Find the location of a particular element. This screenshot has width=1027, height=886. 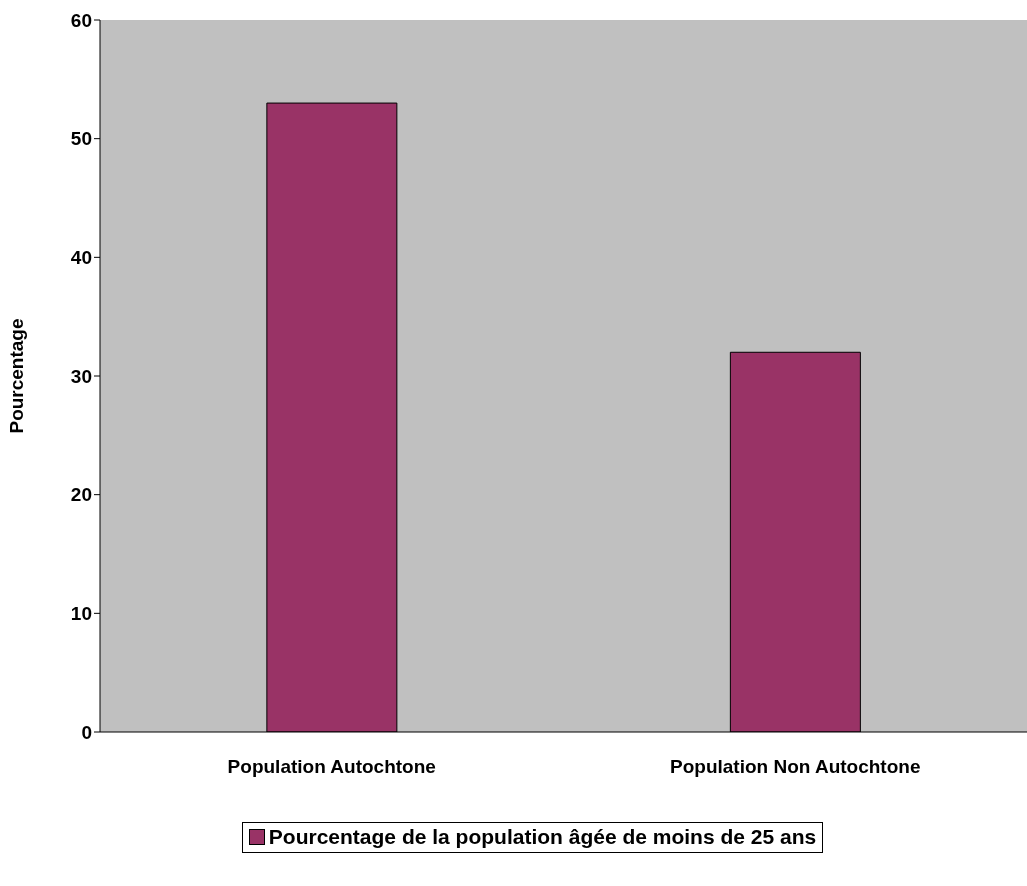

x-tick-label: Population Non Autochtone is located at coordinates (795, 767).